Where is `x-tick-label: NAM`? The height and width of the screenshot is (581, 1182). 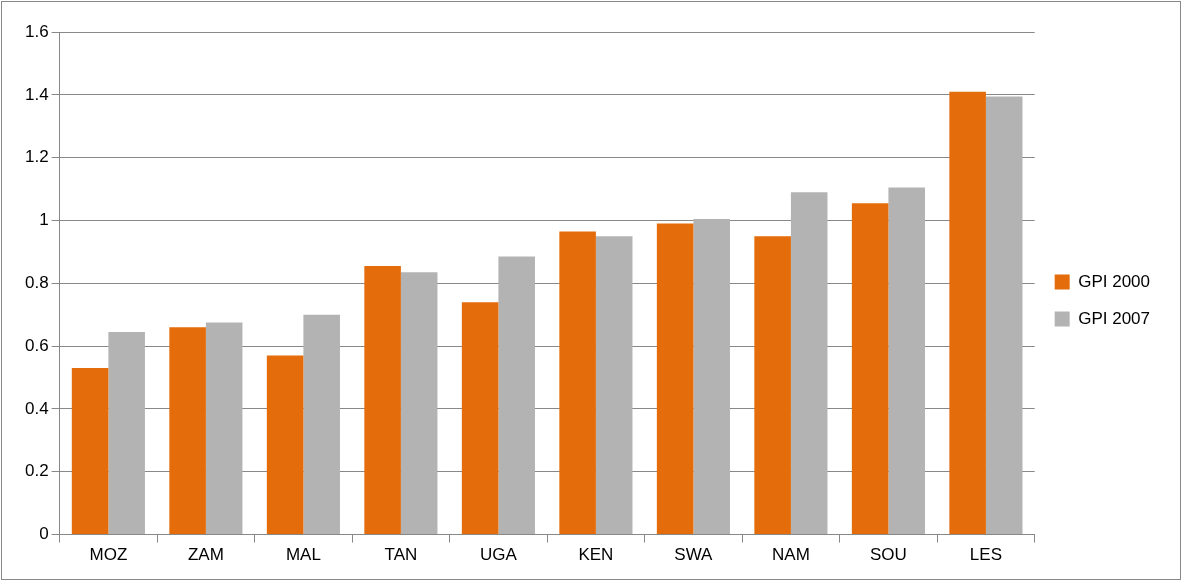
x-tick-label: NAM is located at coordinates (791, 555).